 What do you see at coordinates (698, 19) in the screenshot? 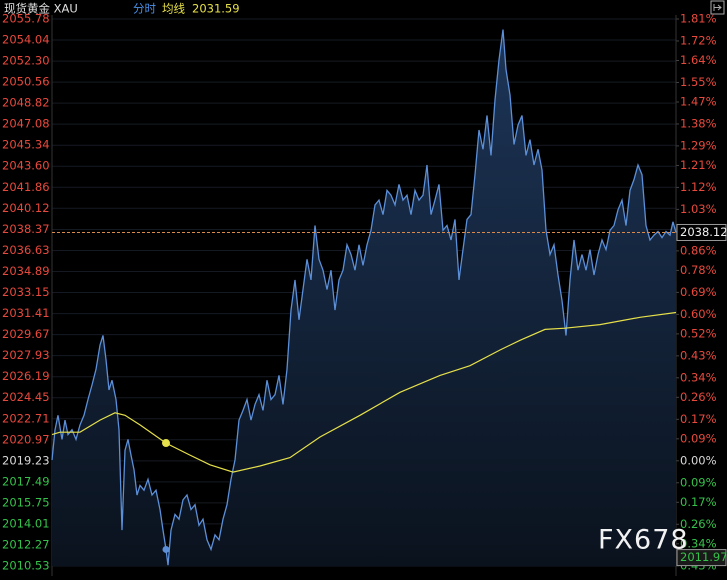
I see `y2-tick-label: 1.81%` at bounding box center [698, 19].